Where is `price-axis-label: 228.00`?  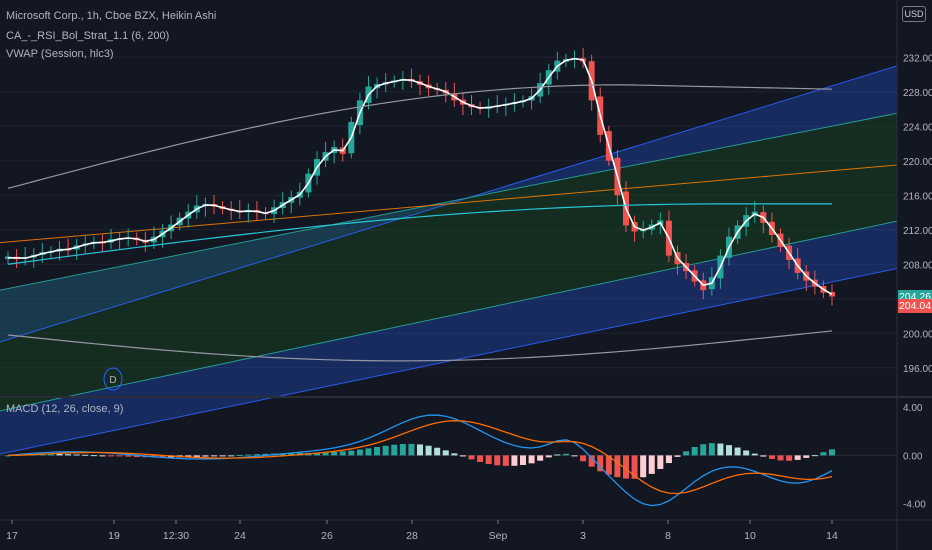
price-axis-label: 228.00 is located at coordinates (917, 93).